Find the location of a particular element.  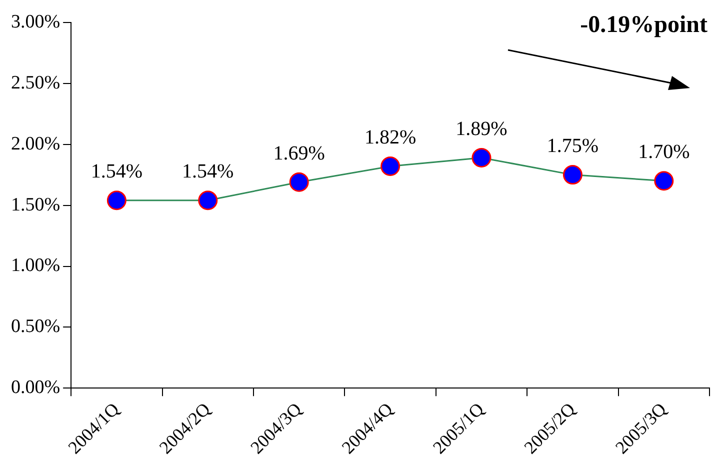

y-tick-label: 1.00% is located at coordinates (35, 265).